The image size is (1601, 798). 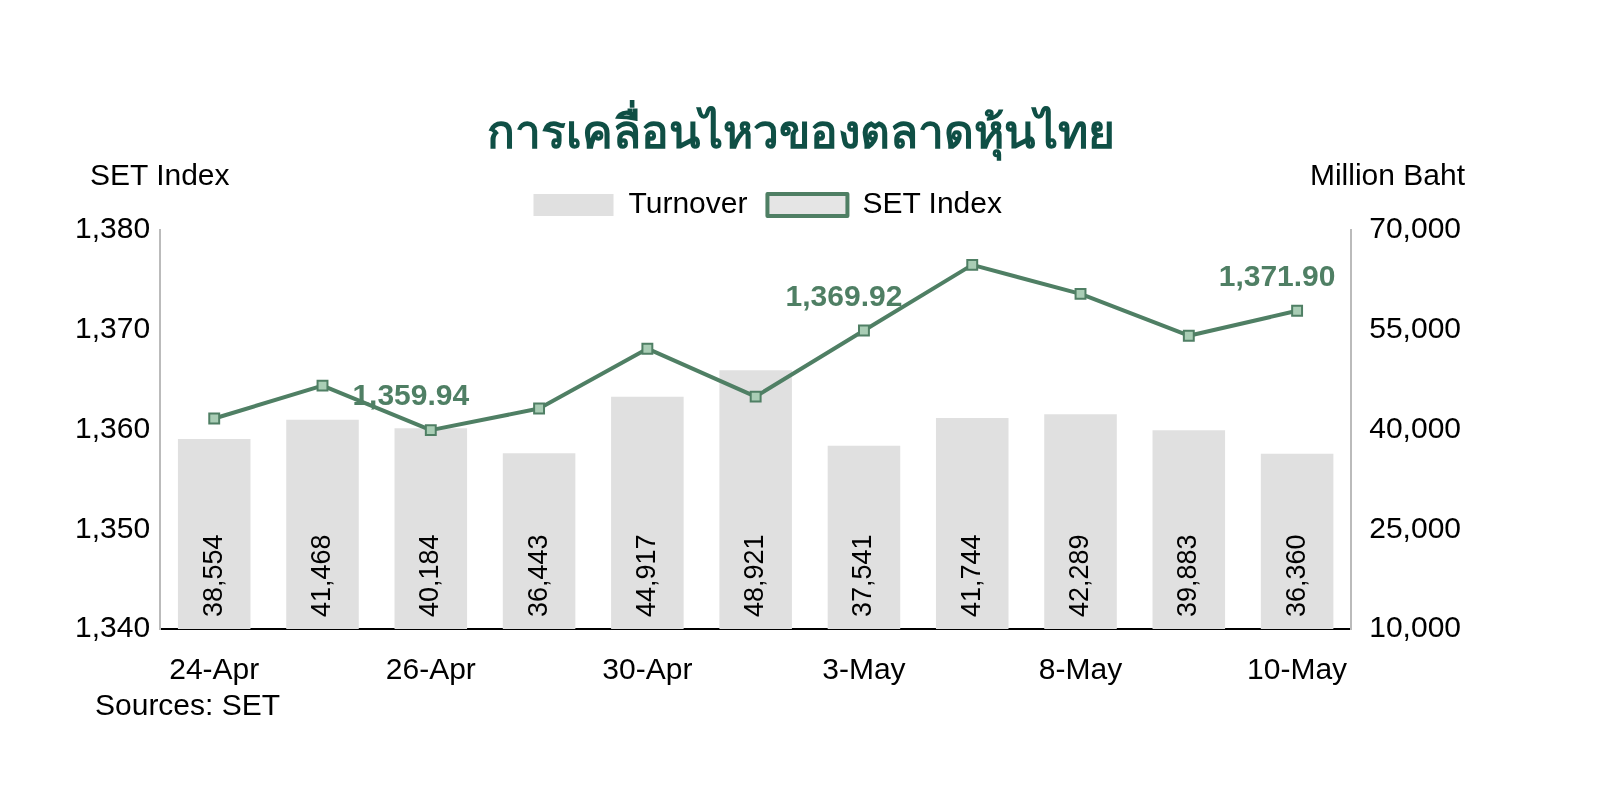 What do you see at coordinates (113, 228) in the screenshot?
I see `y-tick-label: 1,380` at bounding box center [113, 228].